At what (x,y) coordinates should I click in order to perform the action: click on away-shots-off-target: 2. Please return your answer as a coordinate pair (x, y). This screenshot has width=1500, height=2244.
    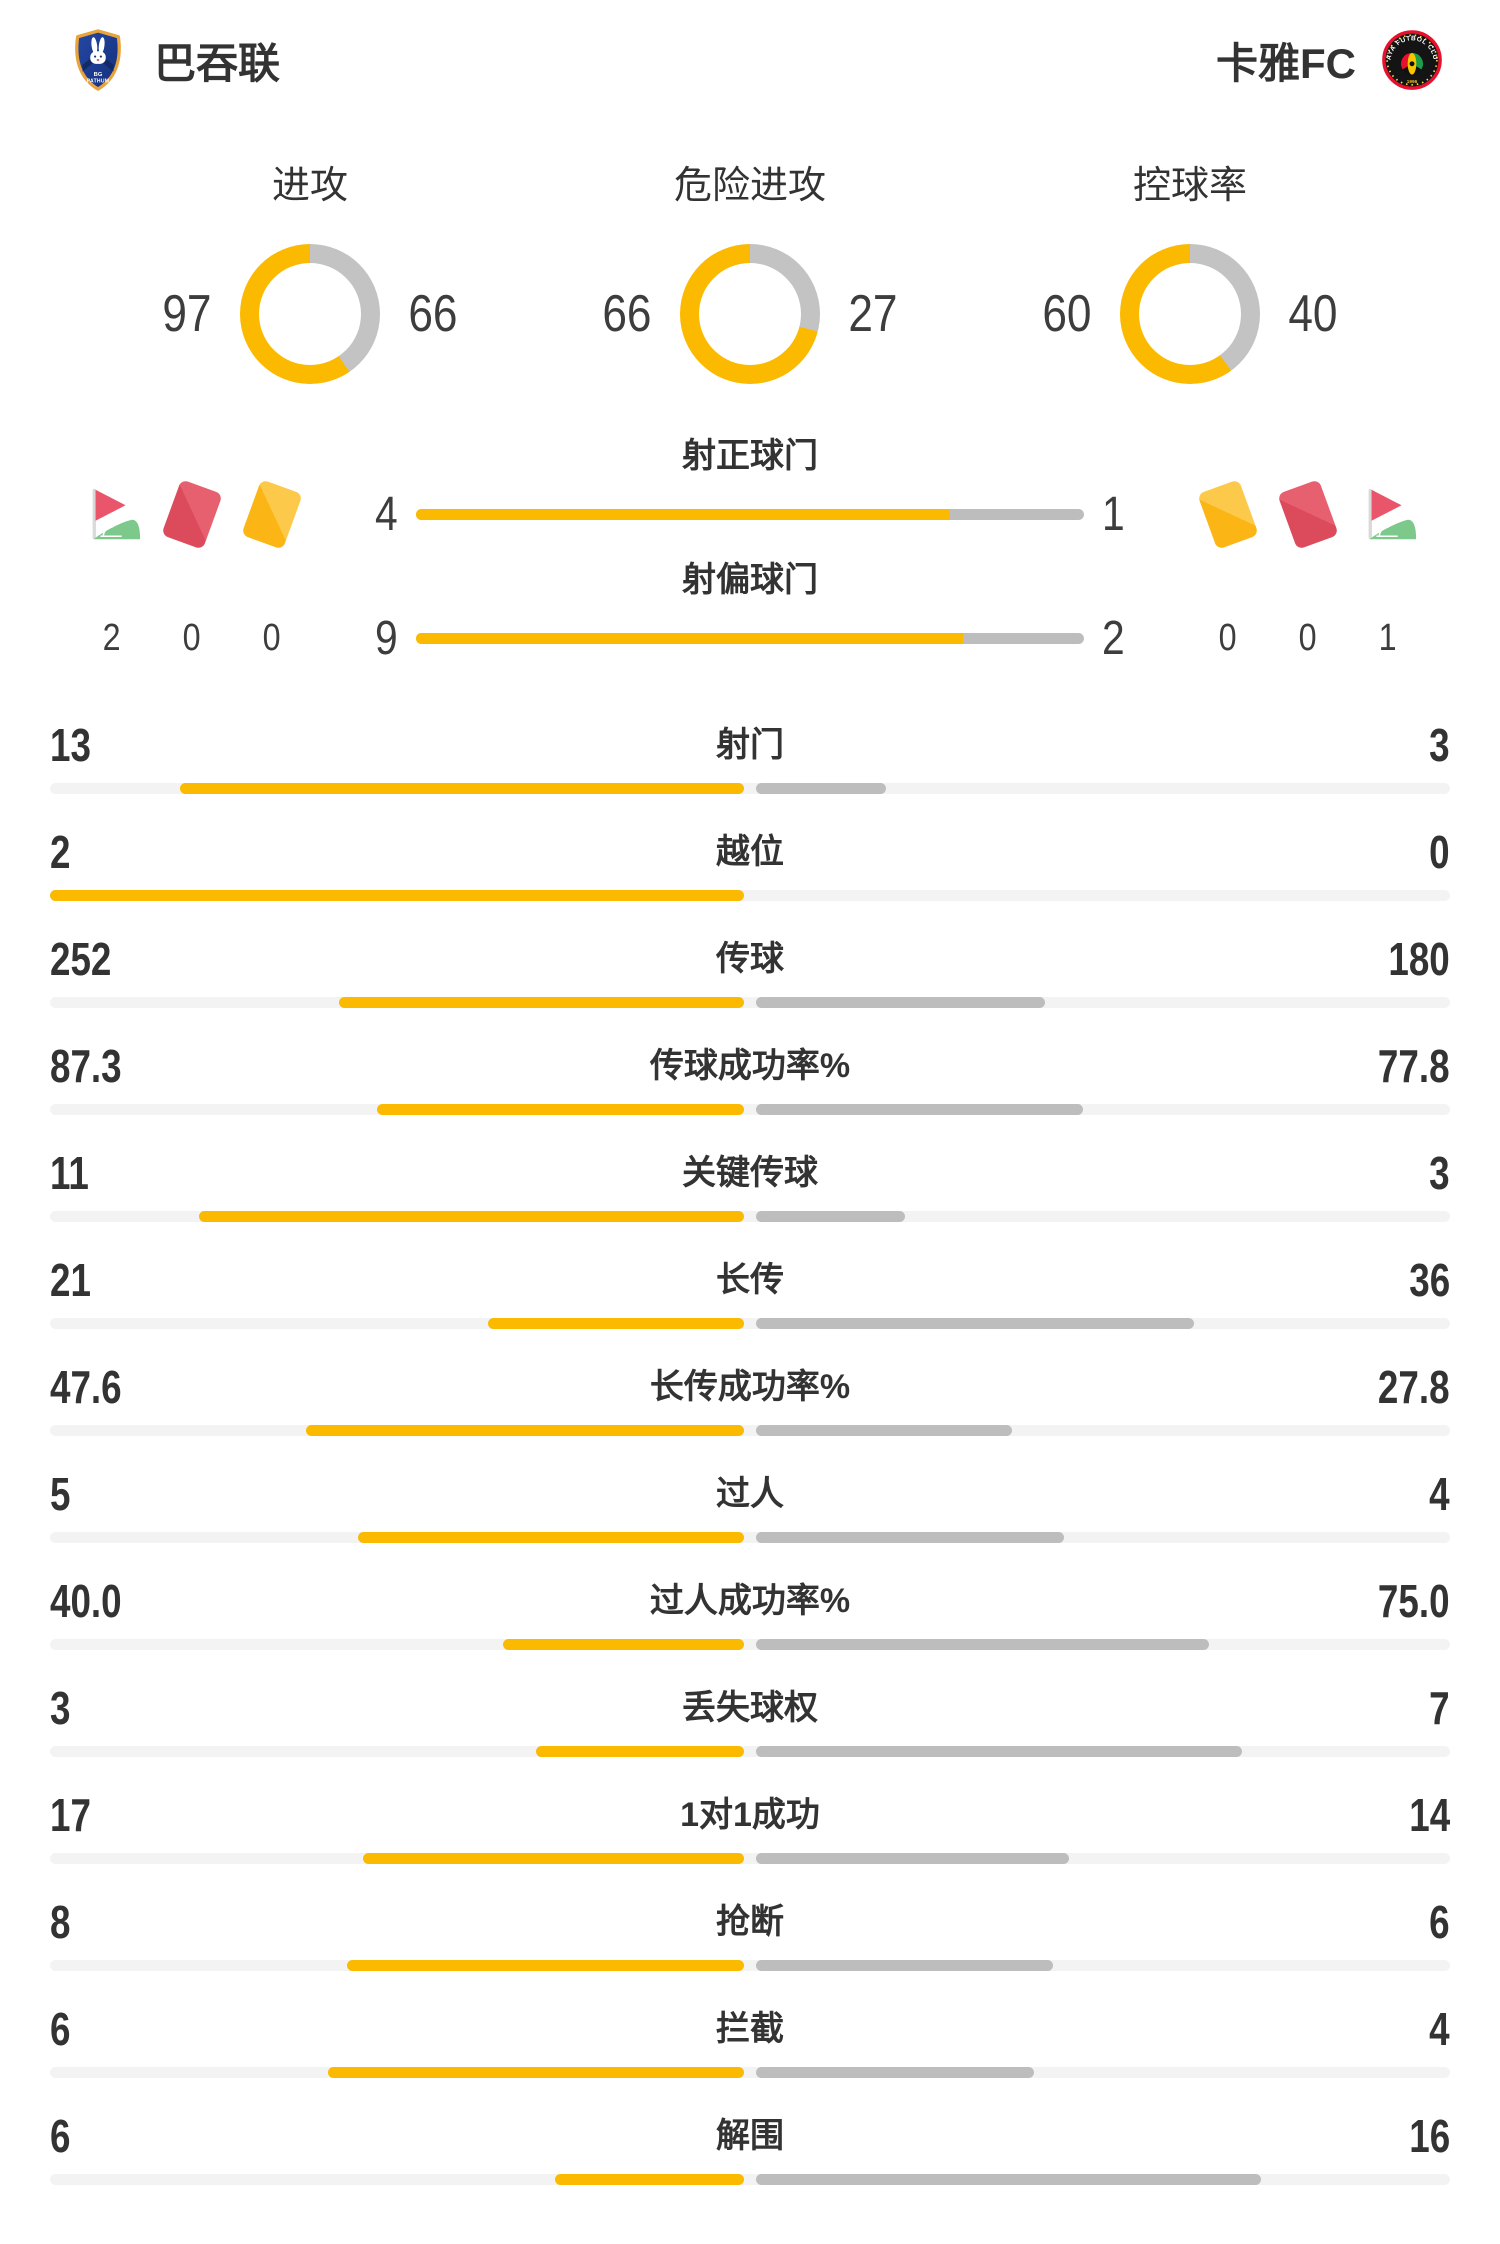
    Looking at the image, I should click on (1113, 638).